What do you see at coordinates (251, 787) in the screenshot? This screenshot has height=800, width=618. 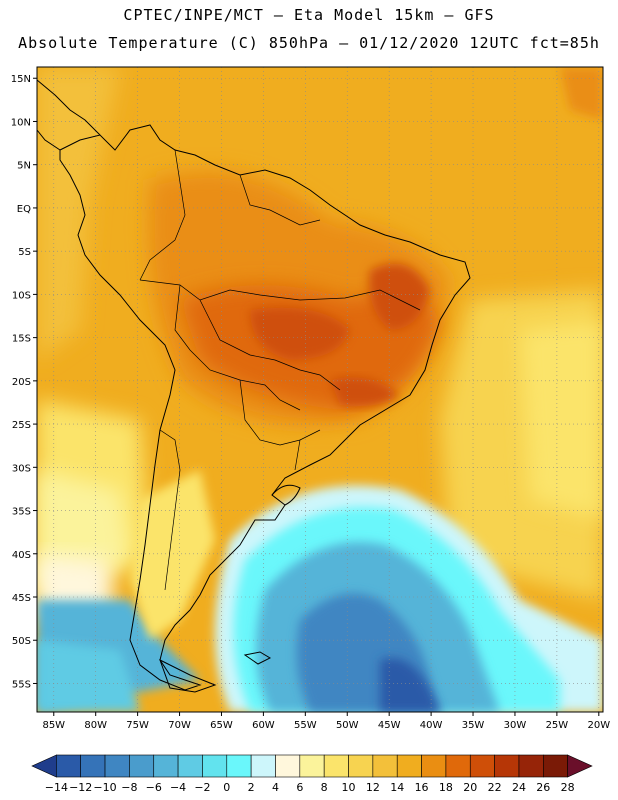 I see `colorbar-label: 2` at bounding box center [251, 787].